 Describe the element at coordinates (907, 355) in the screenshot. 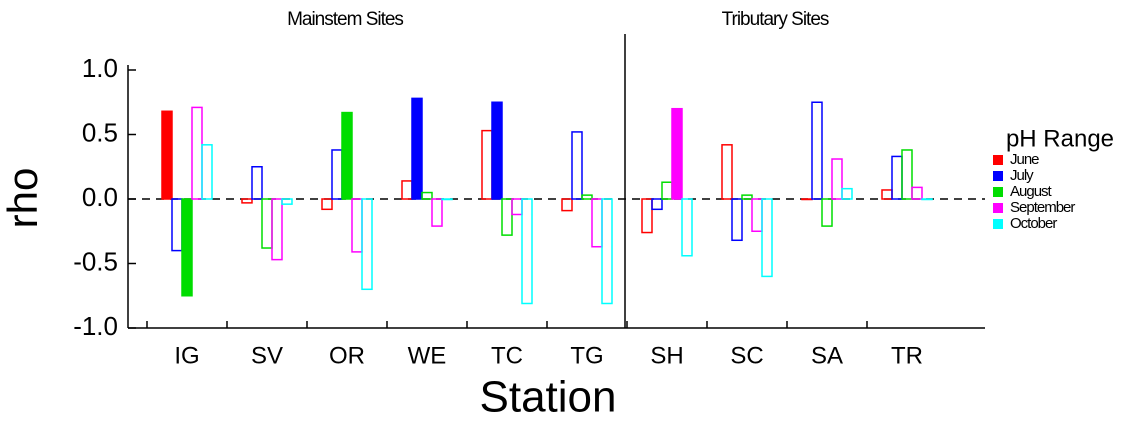

I see `x-tick-label: TR` at that location.